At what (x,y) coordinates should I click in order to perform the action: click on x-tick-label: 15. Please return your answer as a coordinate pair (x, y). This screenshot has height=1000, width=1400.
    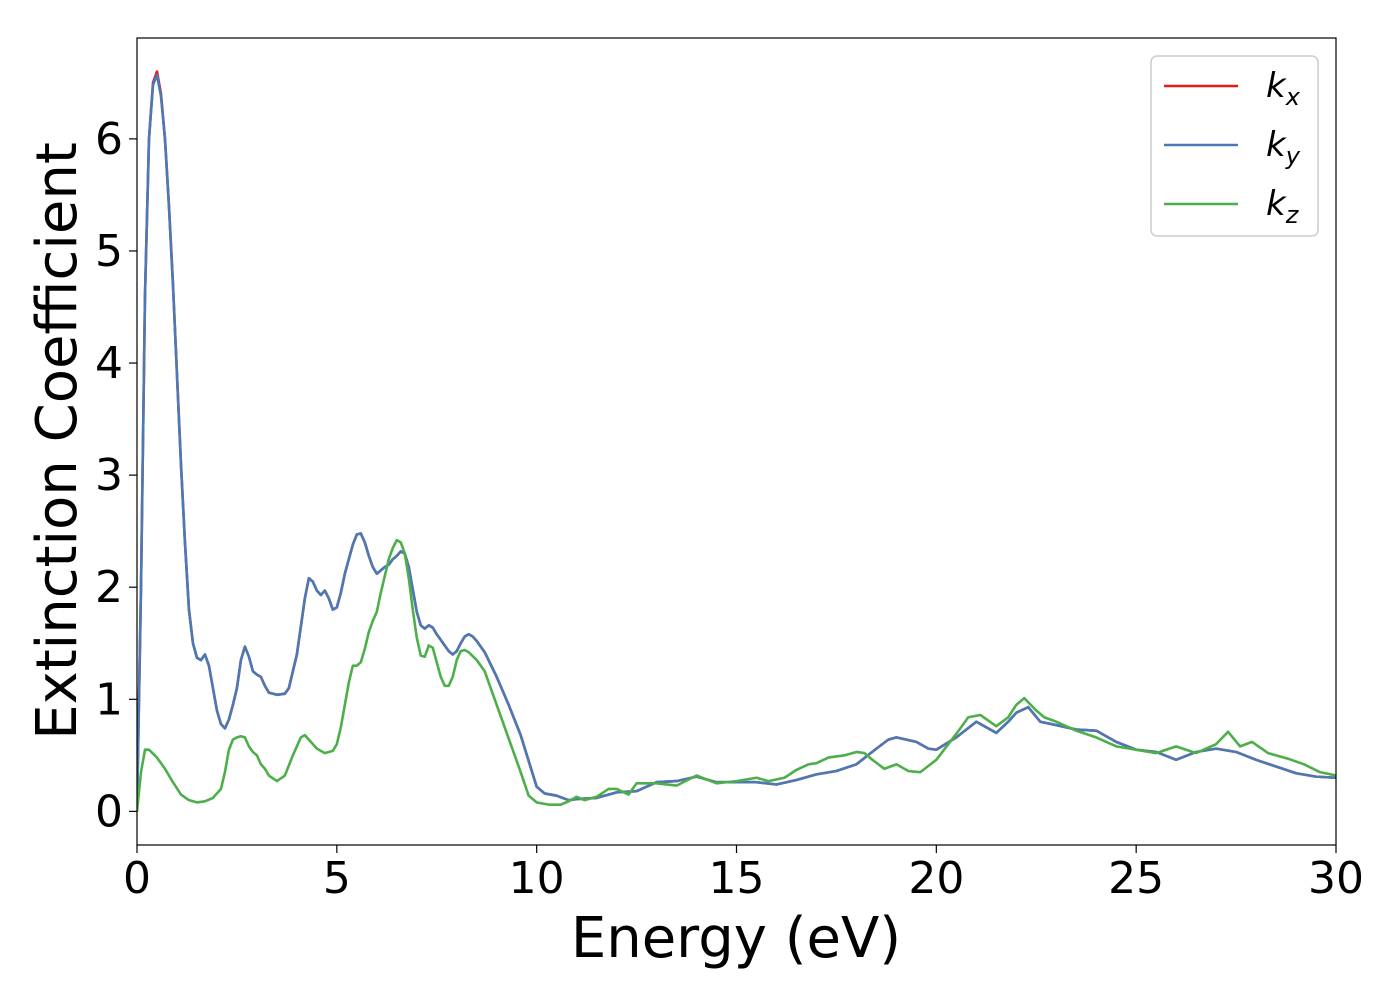
    Looking at the image, I should click on (737, 878).